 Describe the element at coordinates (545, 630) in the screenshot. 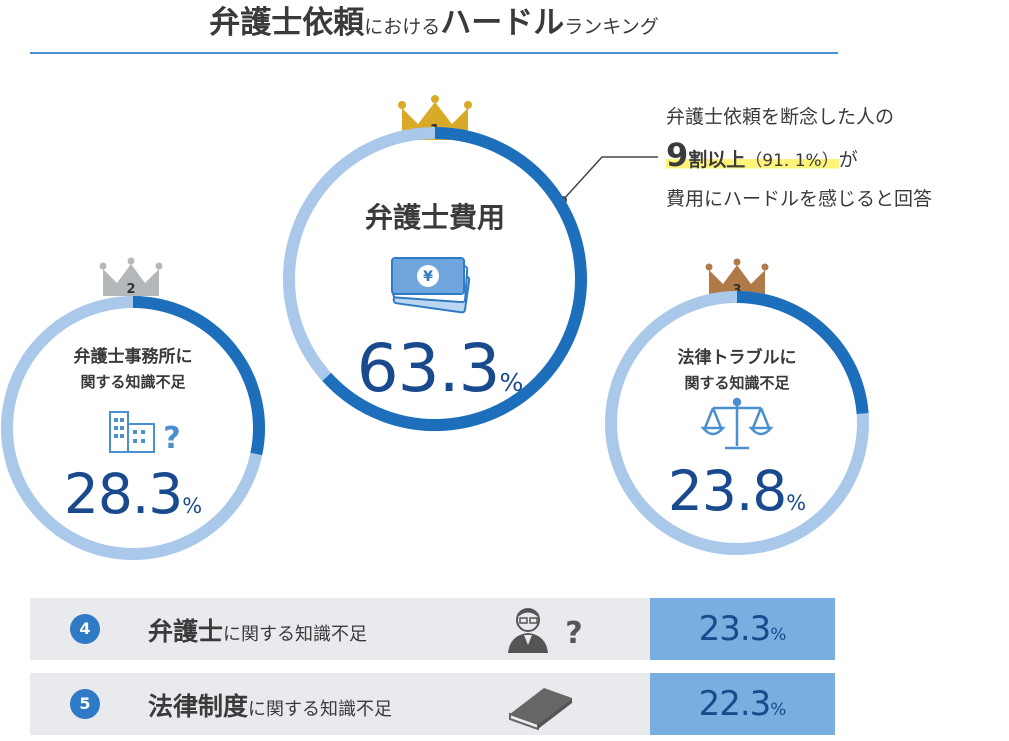

I see `lawyer-question-icon: ?` at that location.